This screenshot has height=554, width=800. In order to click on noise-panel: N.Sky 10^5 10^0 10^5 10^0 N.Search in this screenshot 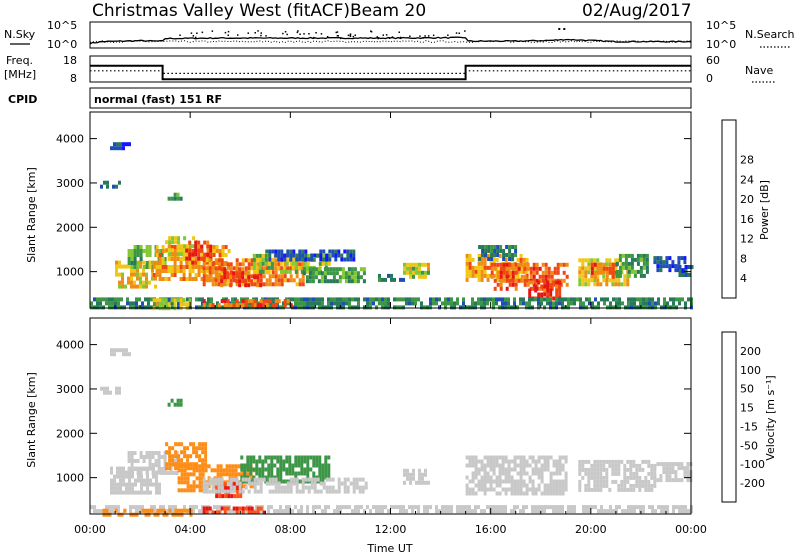, I will do `click(399, 35)`.